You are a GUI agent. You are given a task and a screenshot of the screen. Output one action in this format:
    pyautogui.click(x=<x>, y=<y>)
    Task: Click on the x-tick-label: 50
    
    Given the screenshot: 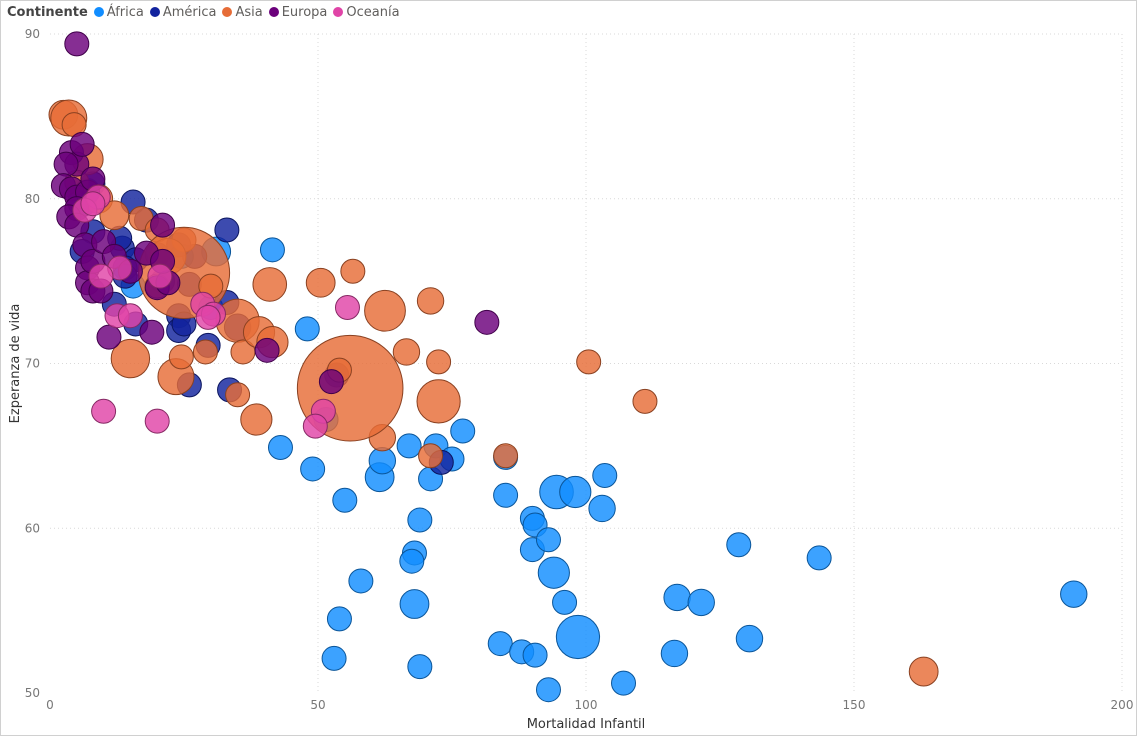 What is the action you would take?
    pyautogui.click(x=317, y=705)
    